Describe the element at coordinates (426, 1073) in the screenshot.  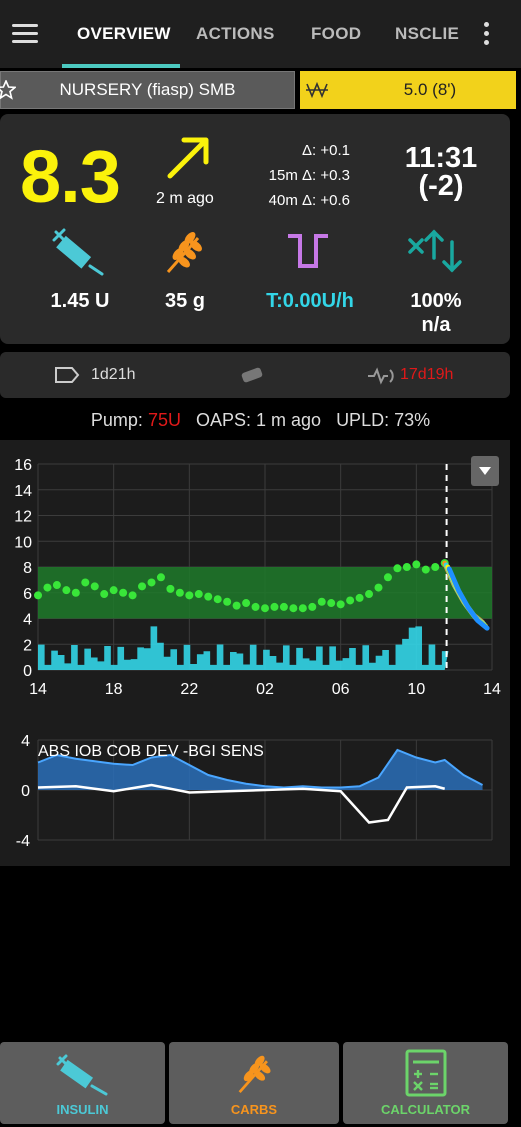
I see `calculator-icon` at that location.